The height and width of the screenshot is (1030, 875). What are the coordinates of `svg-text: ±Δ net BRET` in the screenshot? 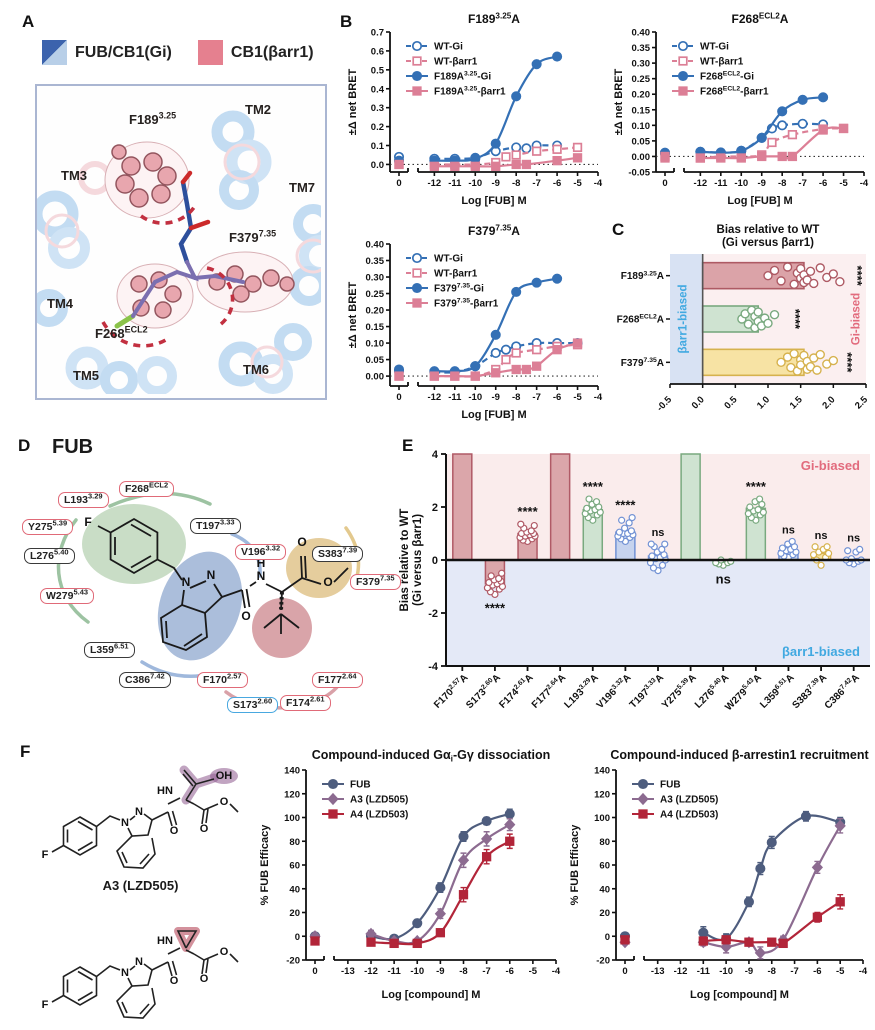 It's located at (353, 314).